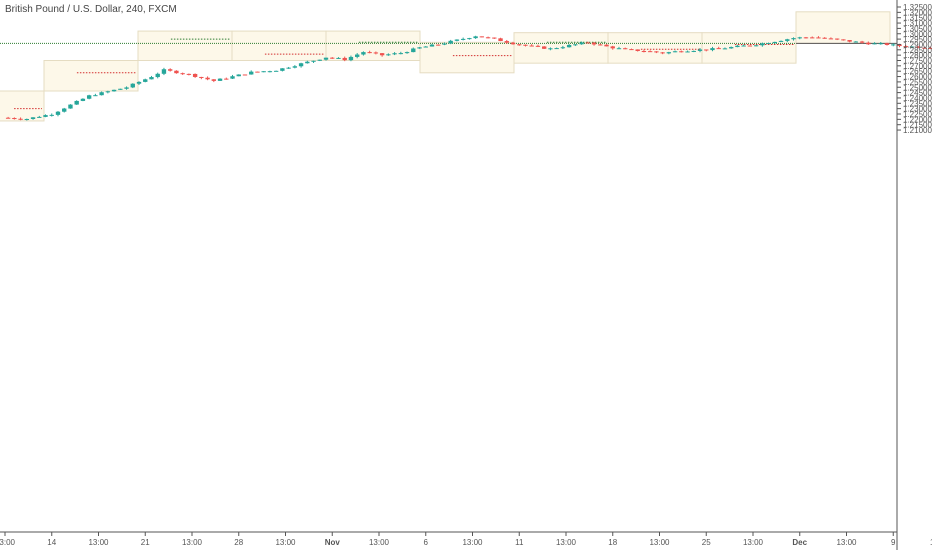 The width and height of the screenshot is (932, 550). What do you see at coordinates (917, 125) in the screenshot?
I see `price-tick-label: 1.21500` at bounding box center [917, 125].